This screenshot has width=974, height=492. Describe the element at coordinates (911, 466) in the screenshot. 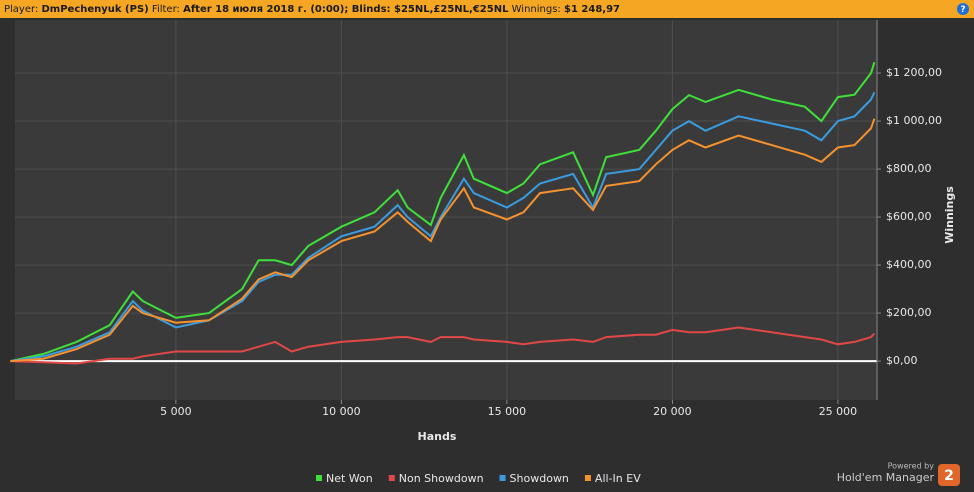

I see `powered-by: Powered by` at that location.